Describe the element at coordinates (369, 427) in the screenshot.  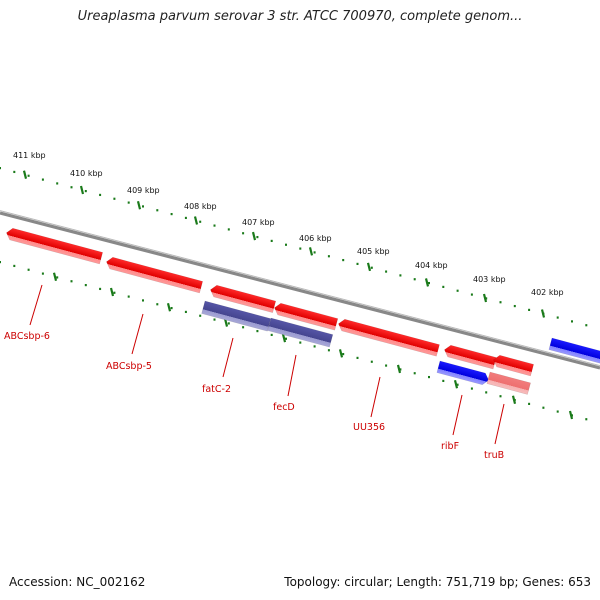
I see `gene-label: UU356` at that location.